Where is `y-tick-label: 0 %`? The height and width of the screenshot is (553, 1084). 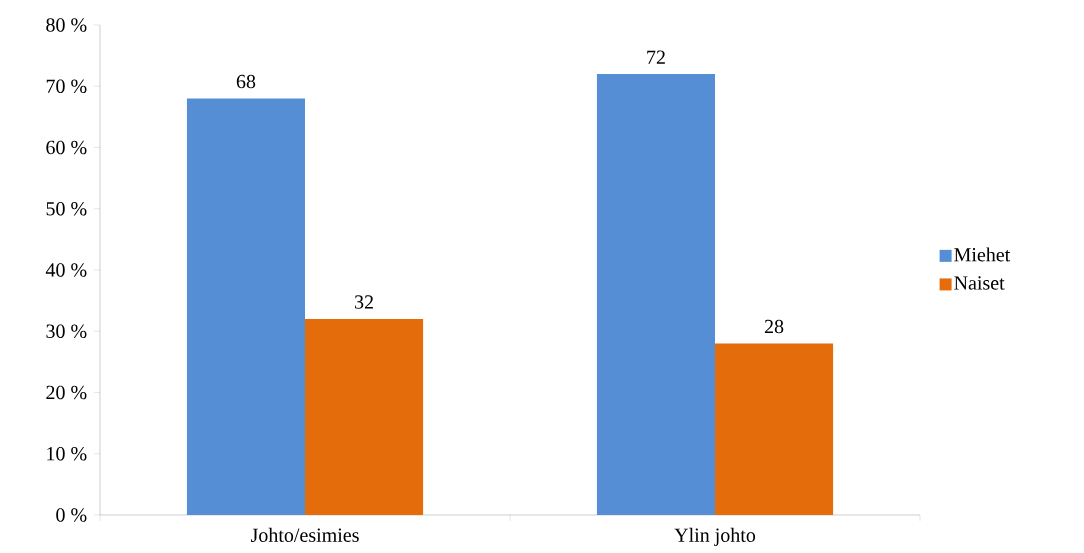 y-tick-label: 0 % is located at coordinates (71, 515).